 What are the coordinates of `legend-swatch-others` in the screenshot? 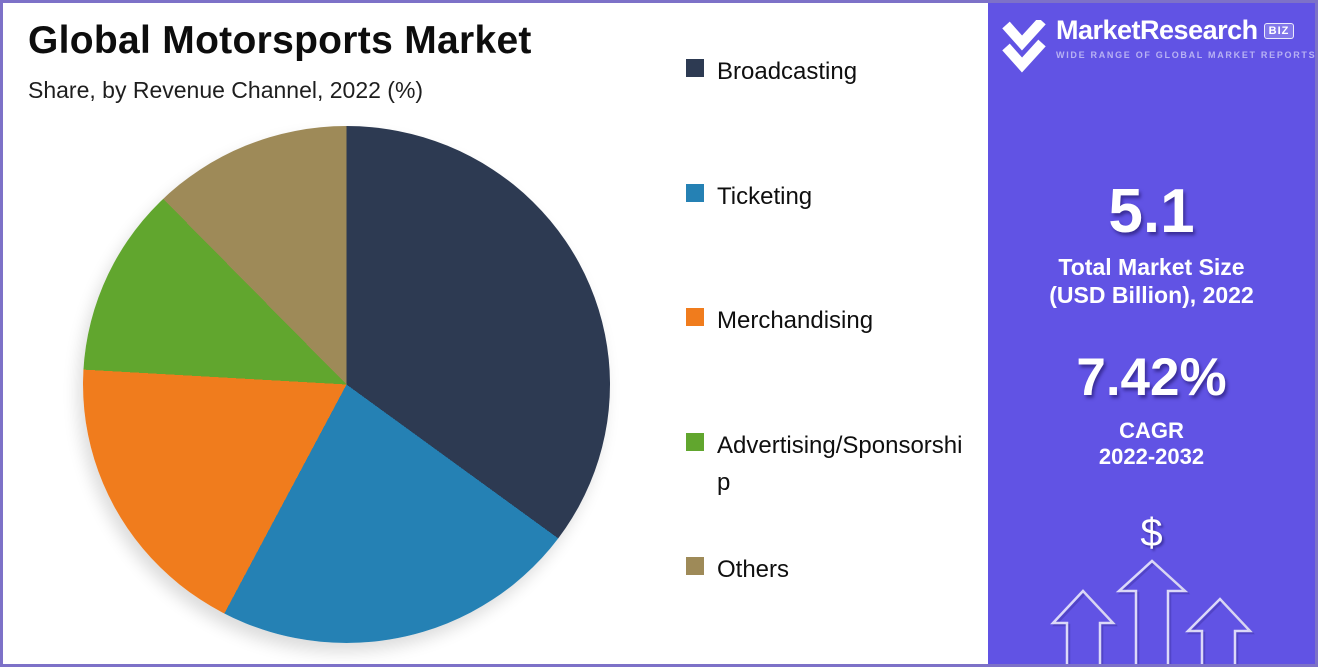 It's located at (695, 566).